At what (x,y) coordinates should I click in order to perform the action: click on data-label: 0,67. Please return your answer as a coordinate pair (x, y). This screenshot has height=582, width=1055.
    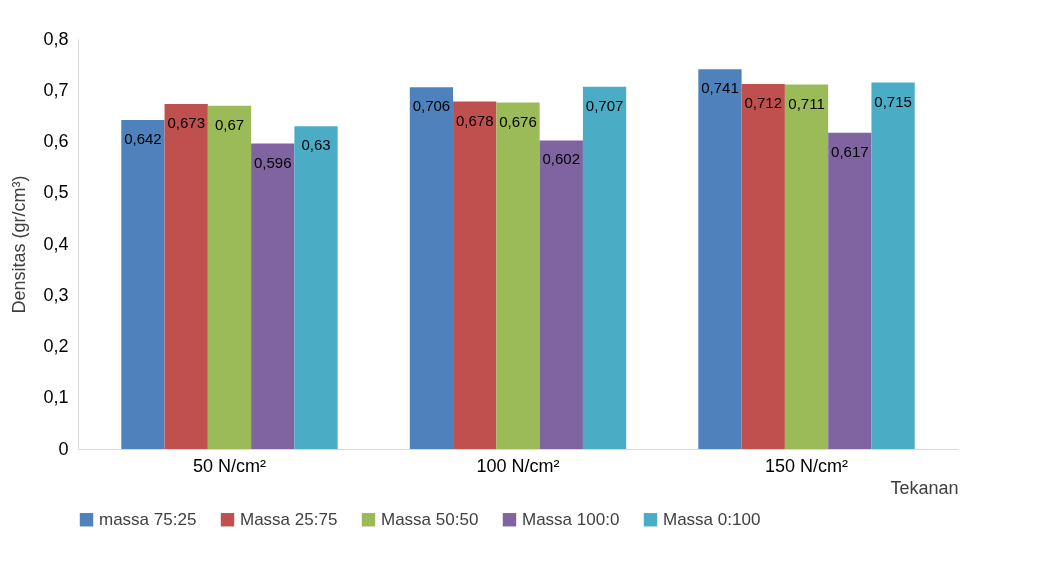
    Looking at the image, I should click on (229, 124).